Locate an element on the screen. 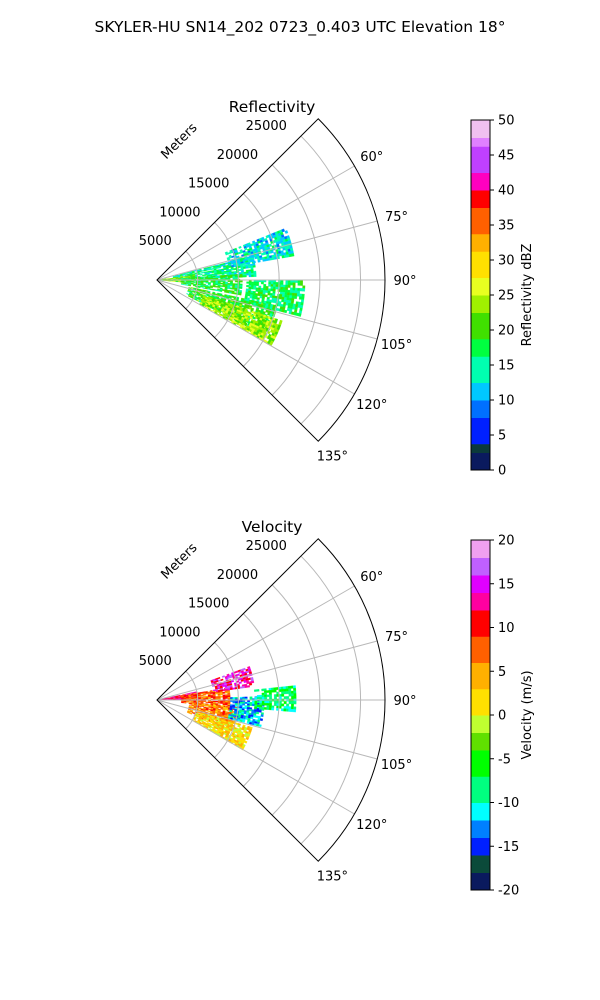  colorbar-tick-label: -15 is located at coordinates (508, 847).